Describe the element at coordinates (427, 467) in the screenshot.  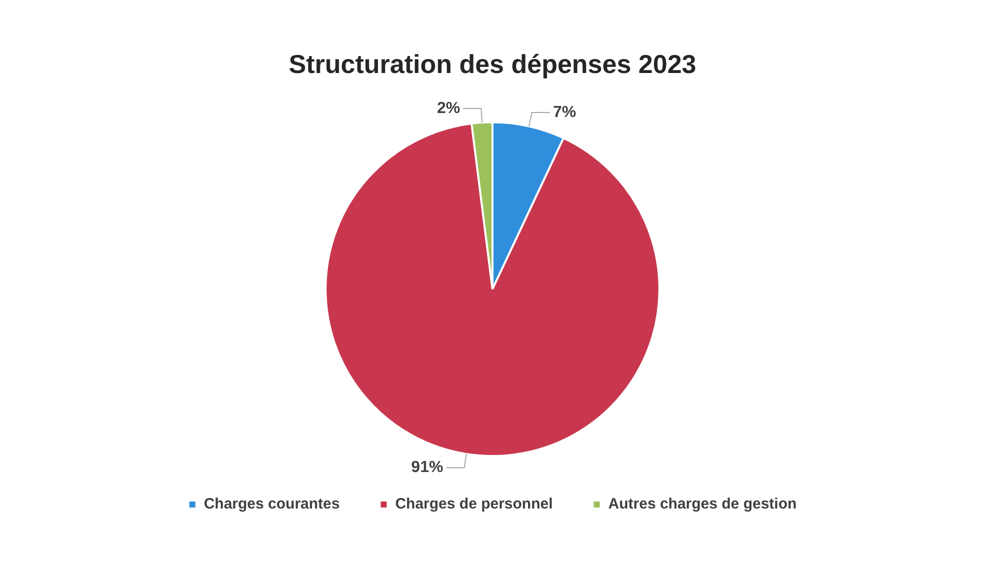
I see `data-label: 91%` at that location.